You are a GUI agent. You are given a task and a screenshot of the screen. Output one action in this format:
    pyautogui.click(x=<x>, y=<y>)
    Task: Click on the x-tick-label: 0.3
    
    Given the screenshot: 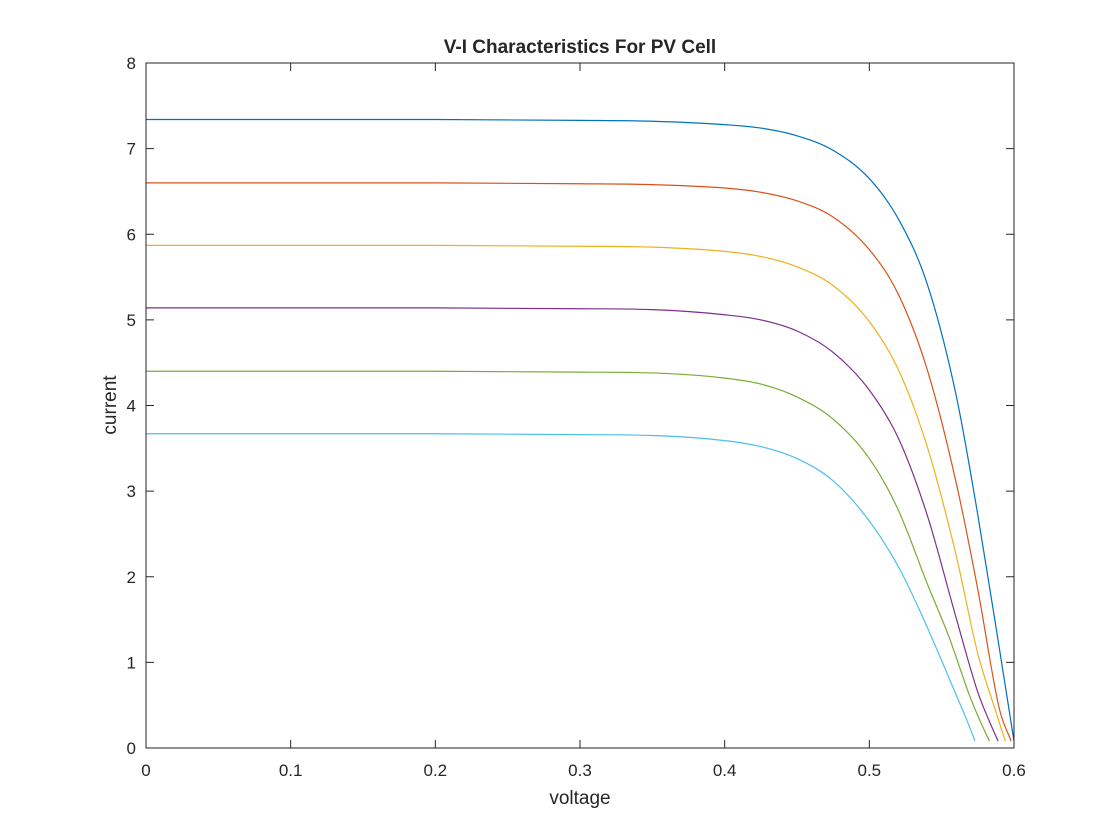 What is the action you would take?
    pyautogui.click(x=580, y=770)
    